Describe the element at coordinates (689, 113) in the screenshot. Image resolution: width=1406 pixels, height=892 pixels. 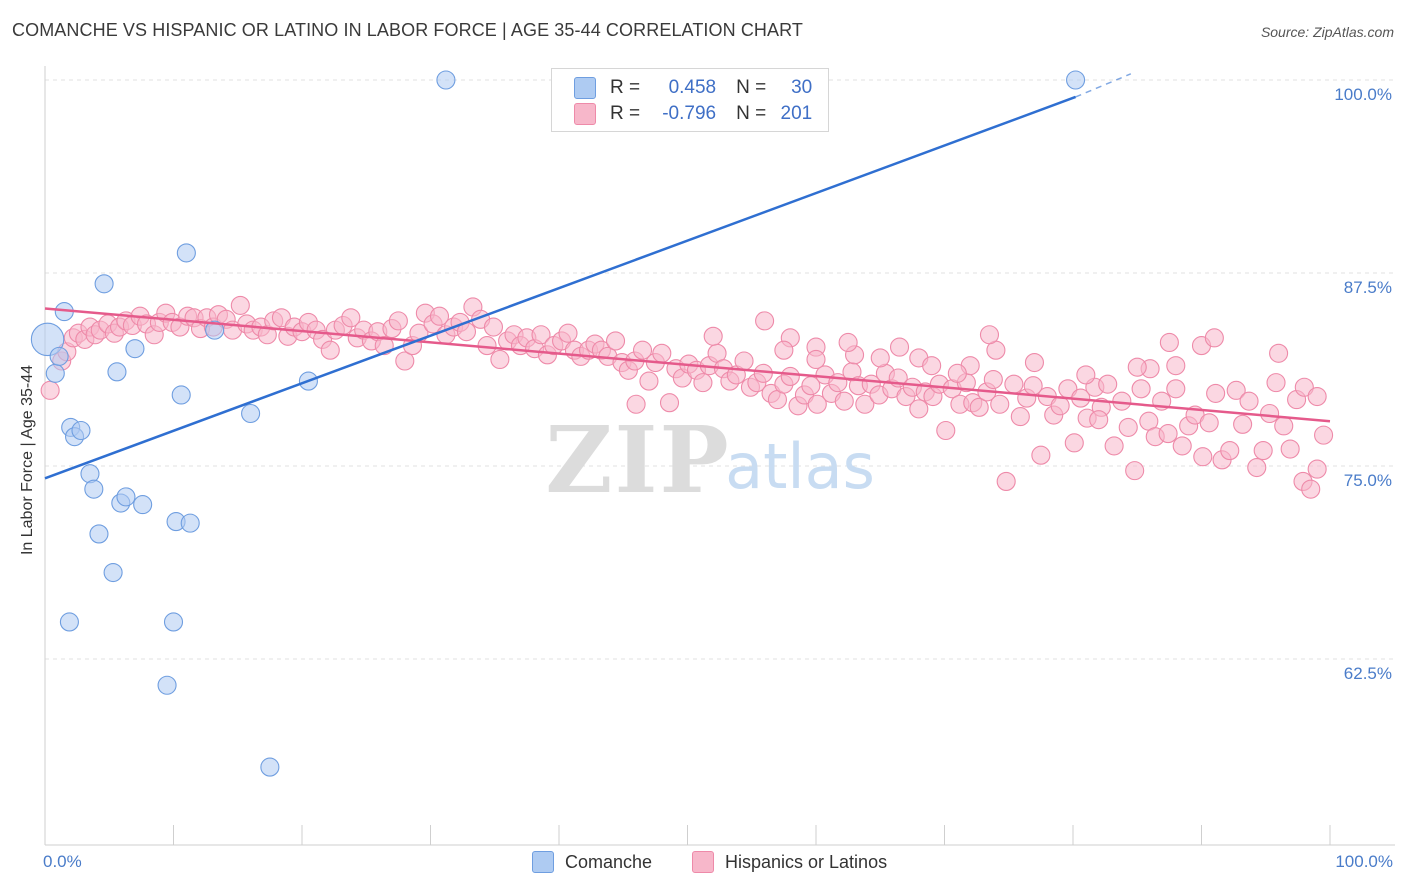
I see `r-value: -0.796` at that location.